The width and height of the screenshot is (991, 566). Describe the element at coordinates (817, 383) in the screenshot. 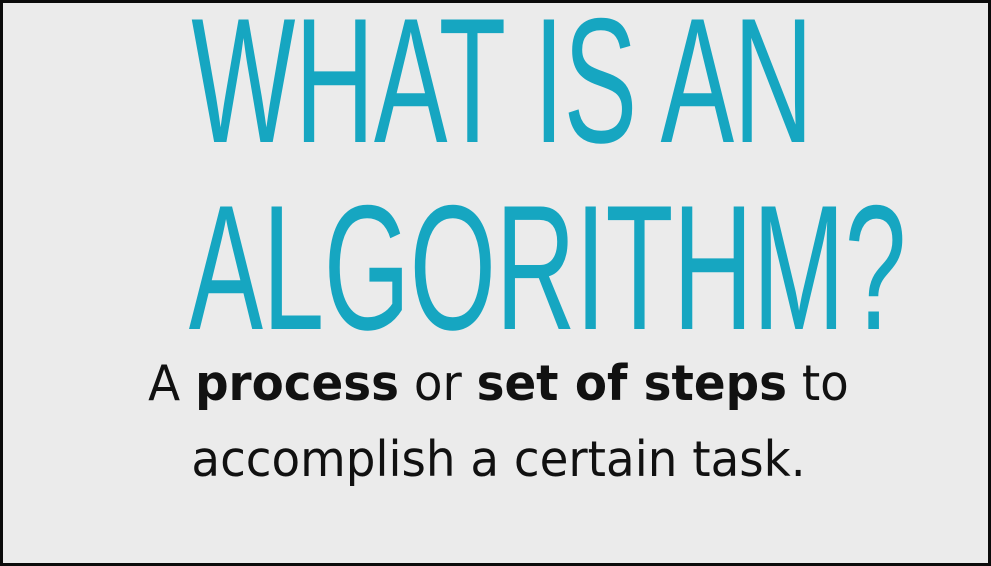

I see `definition-text-to: to` at that location.